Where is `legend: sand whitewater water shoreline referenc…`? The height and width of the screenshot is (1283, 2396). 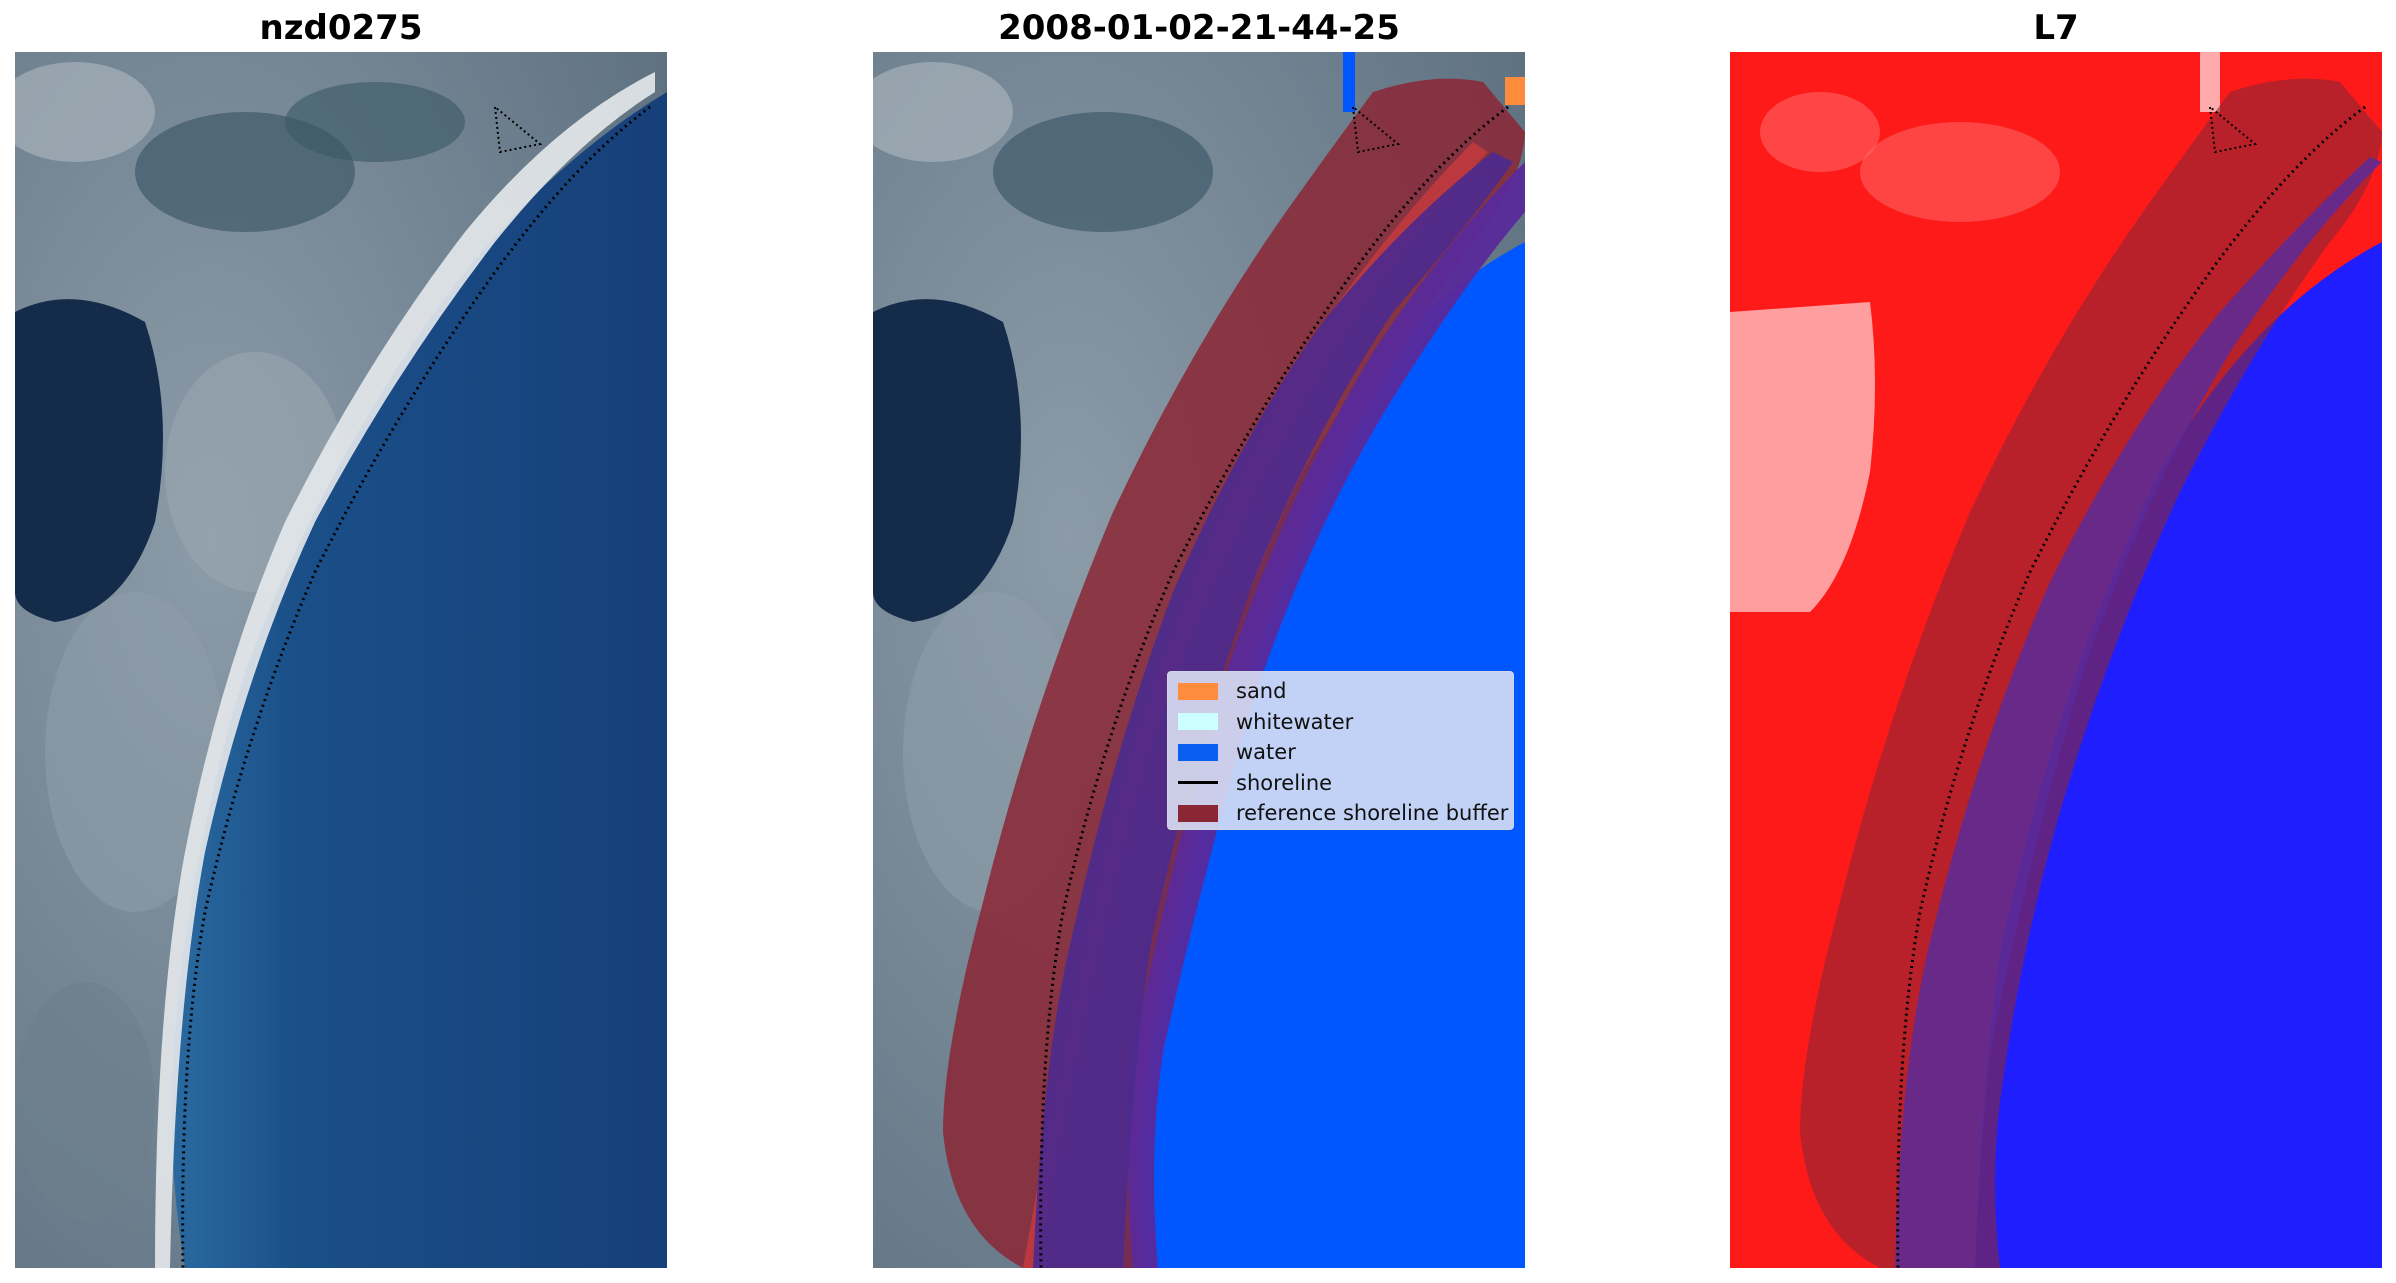
legend: sand whitewater water shoreline referenc… is located at coordinates (1340, 750).